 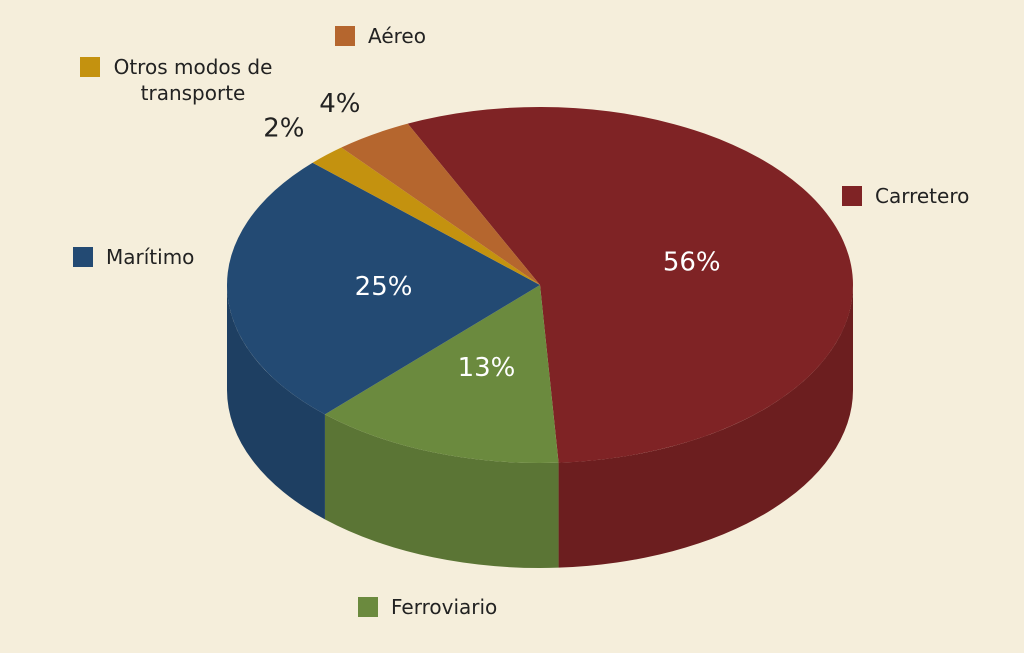 What do you see at coordinates (339, 104) in the screenshot?
I see `value-label: 4%` at bounding box center [339, 104].